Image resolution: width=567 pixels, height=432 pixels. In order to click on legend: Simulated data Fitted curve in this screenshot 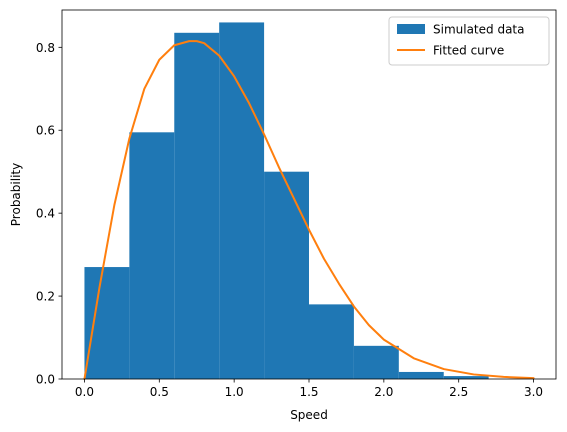, I will do `click(469, 41)`.